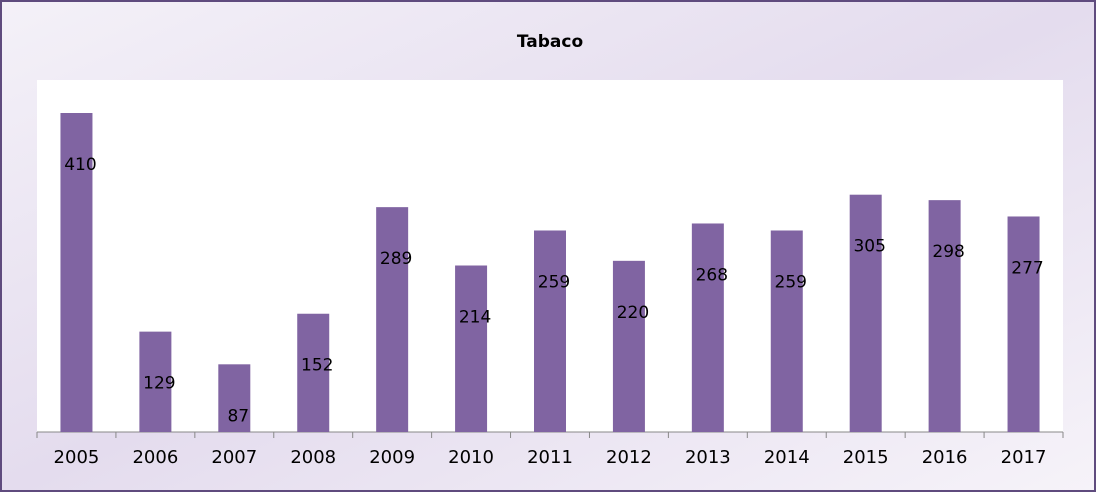 This screenshot has height=492, width=1096. What do you see at coordinates (866, 457) in the screenshot?
I see `x-tick-label: 2015` at bounding box center [866, 457].